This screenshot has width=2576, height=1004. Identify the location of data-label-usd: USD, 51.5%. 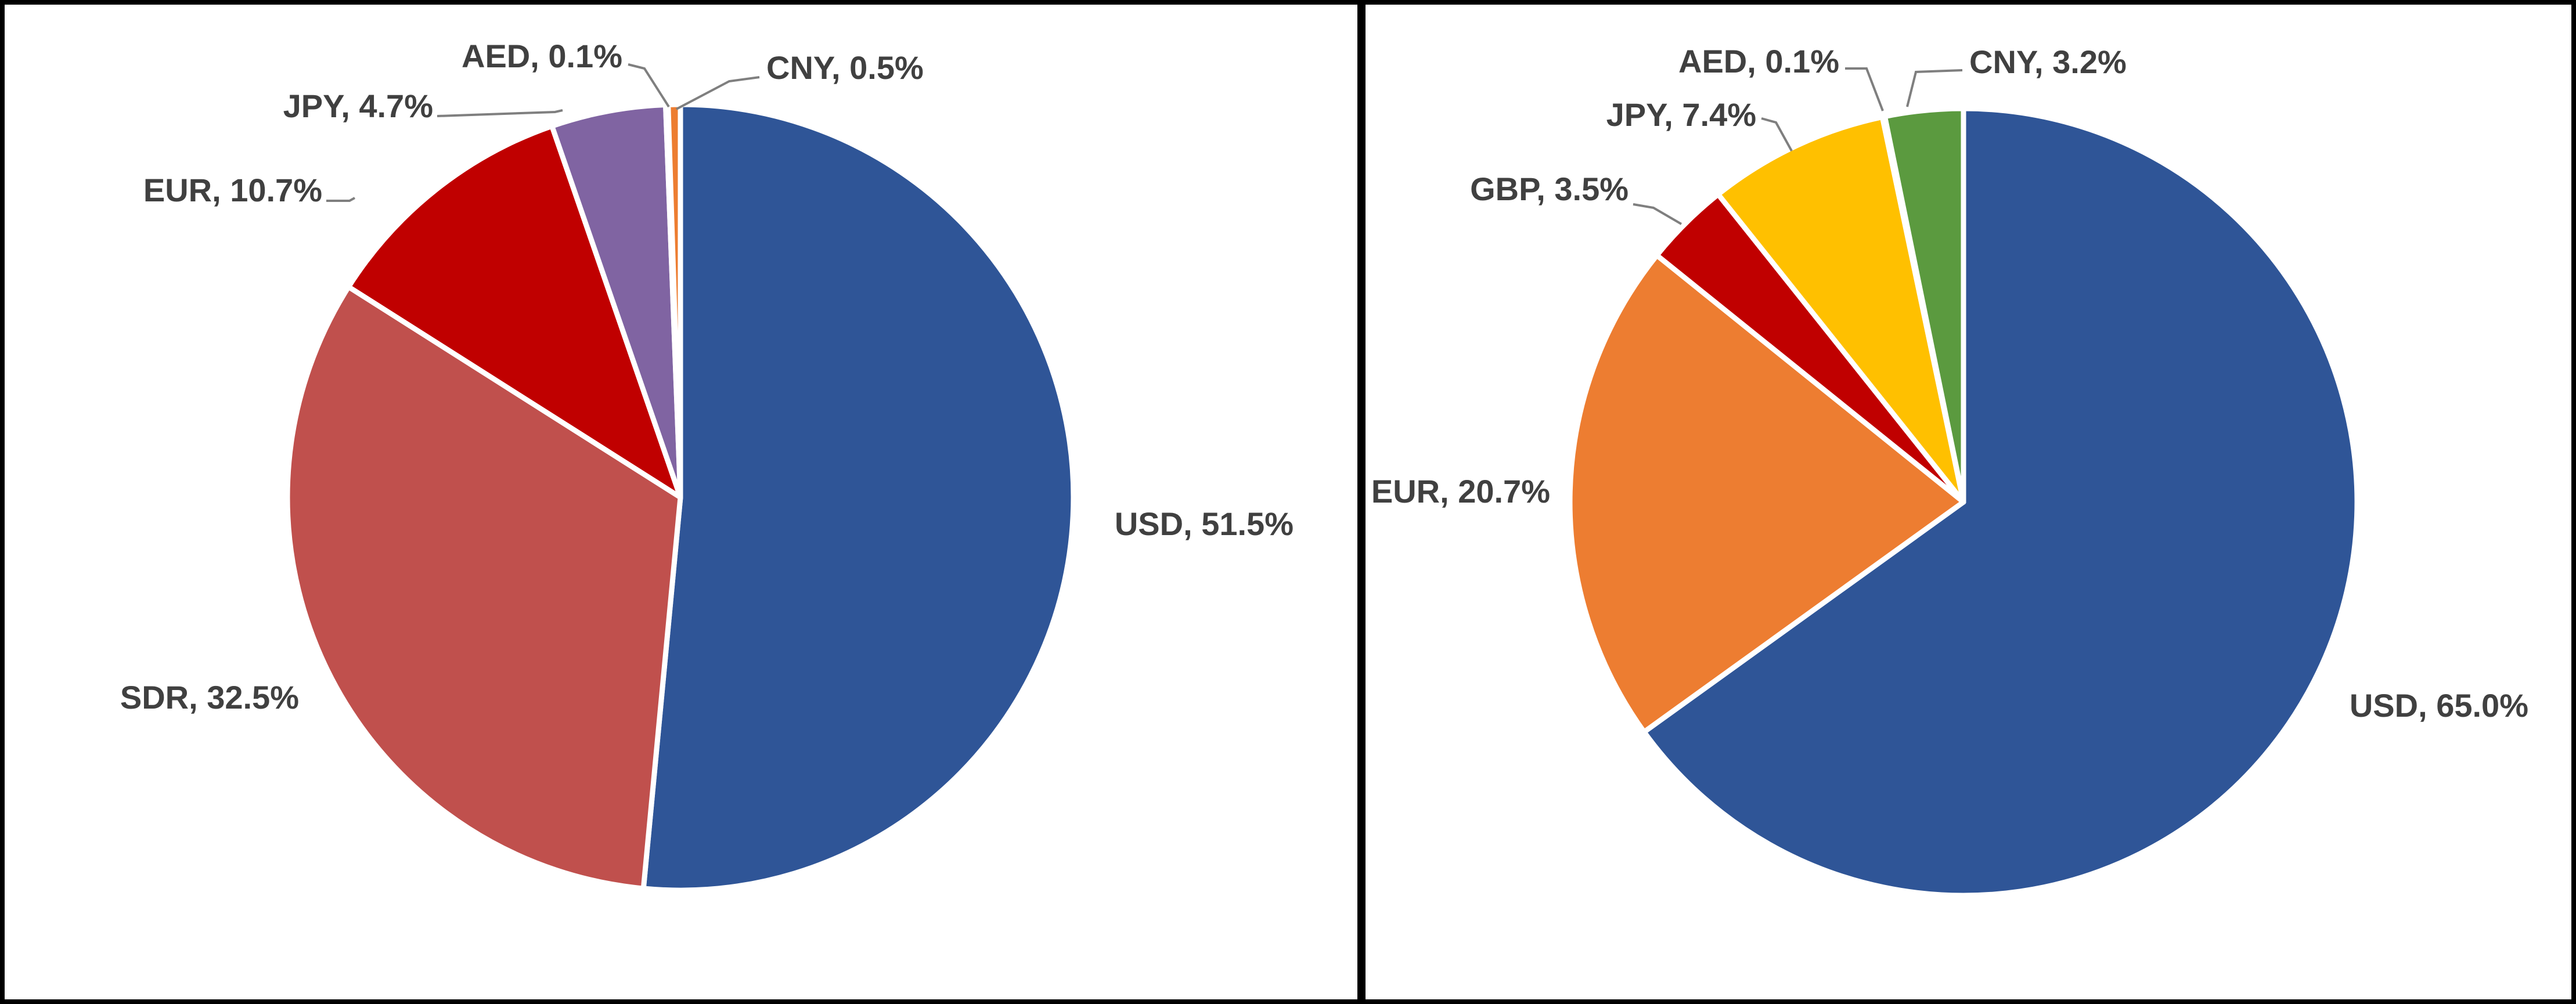
(1204, 523).